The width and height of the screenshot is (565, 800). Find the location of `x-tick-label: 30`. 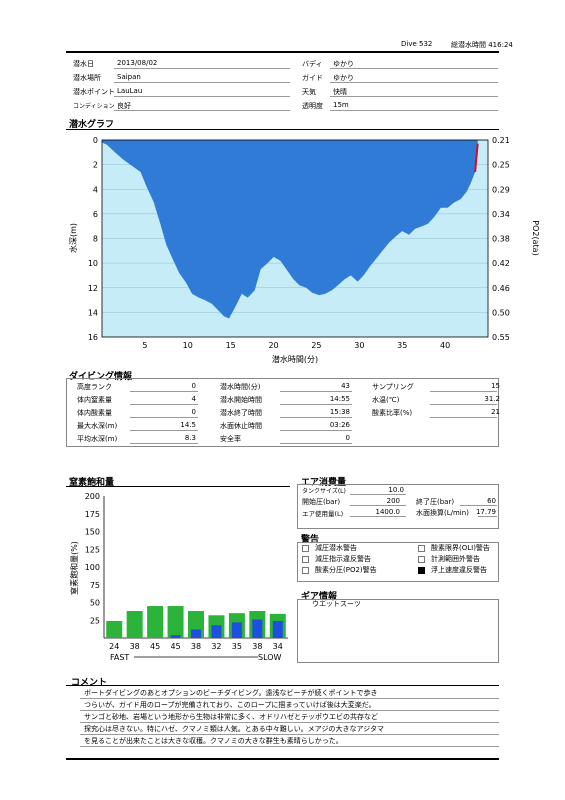

x-tick-label: 30 is located at coordinates (359, 345).